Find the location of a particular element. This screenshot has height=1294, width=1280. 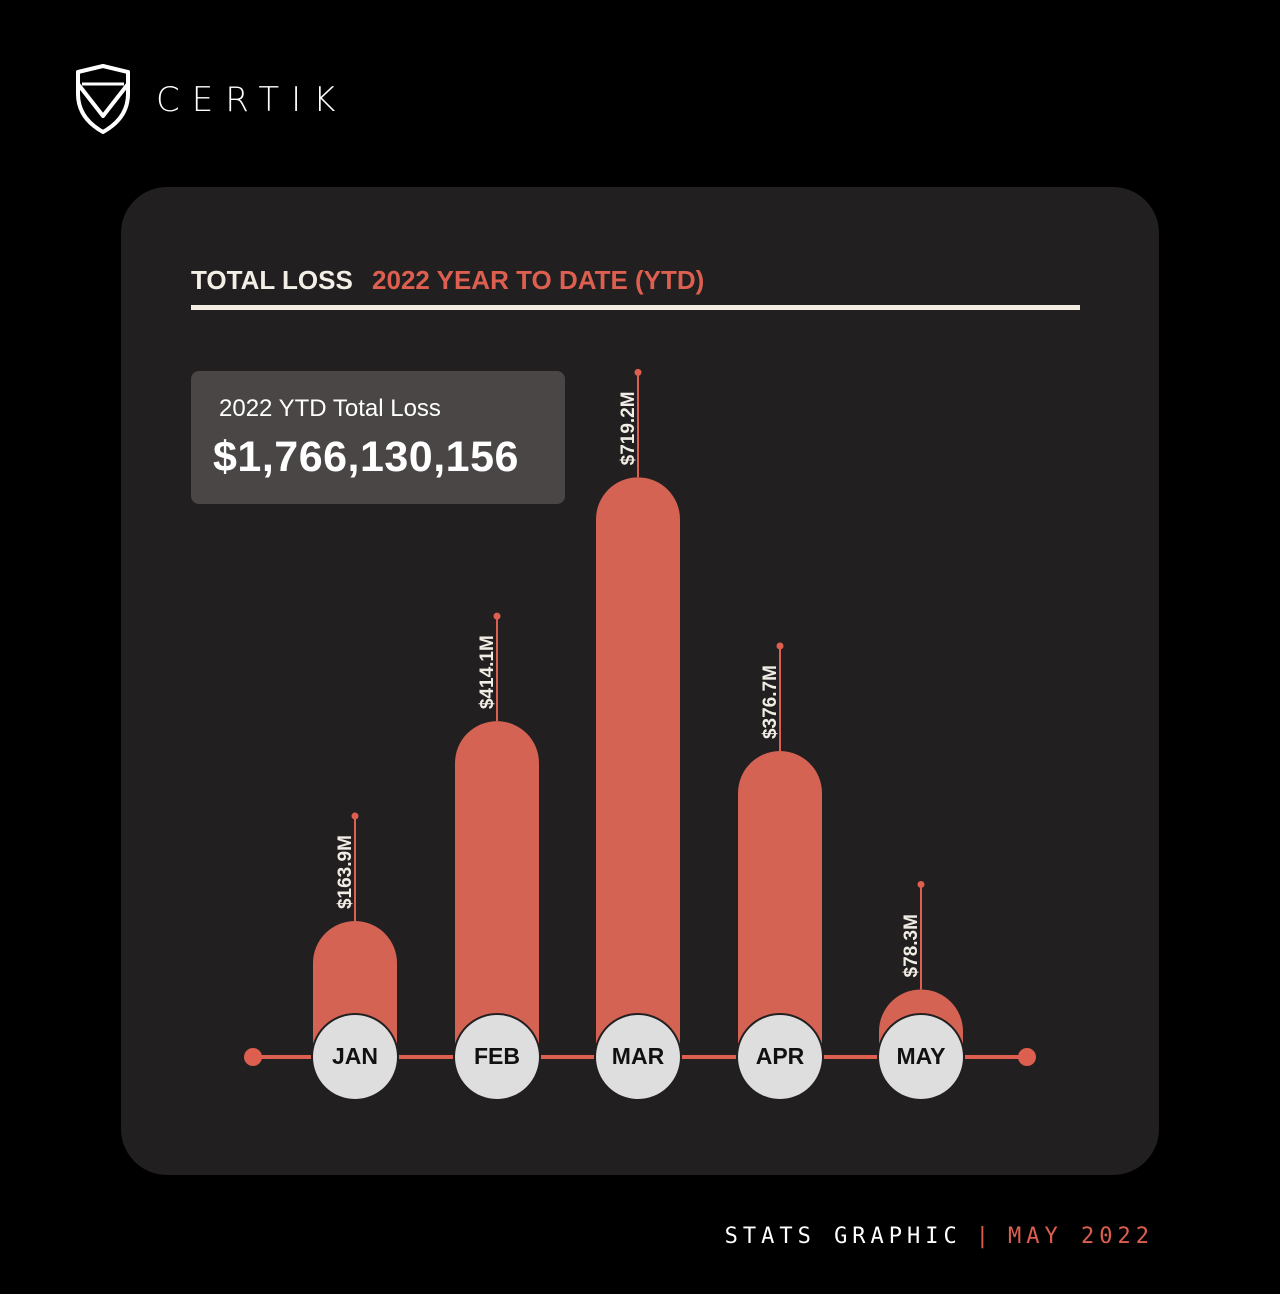

chart-title: TOTAL LOSS 2022 YEAR TO DATE (YTD) is located at coordinates (447, 280).